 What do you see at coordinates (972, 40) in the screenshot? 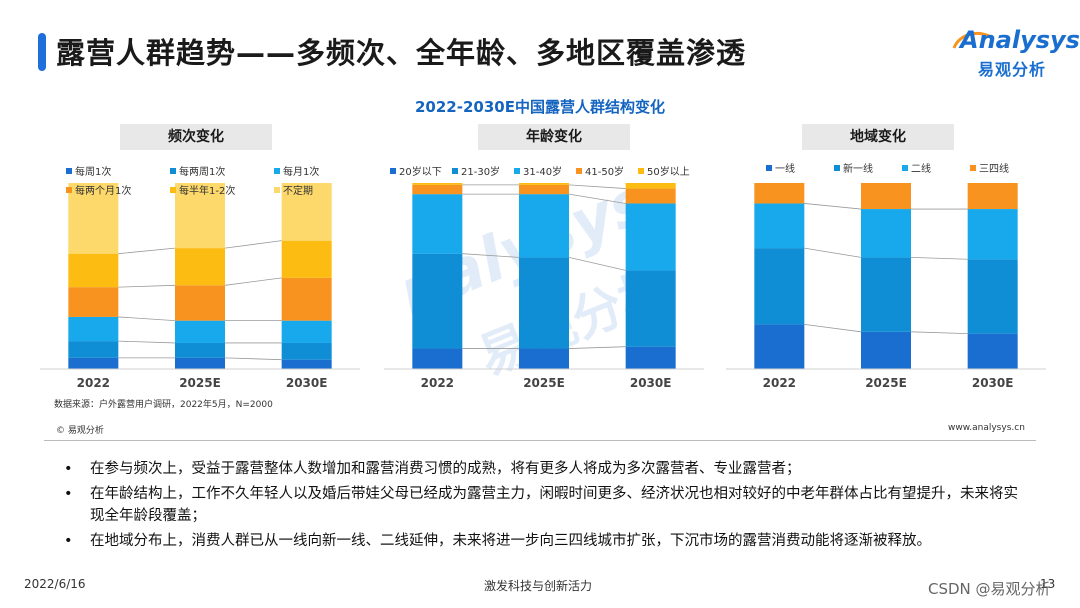
I see `logo-swoosh-icon` at bounding box center [972, 40].